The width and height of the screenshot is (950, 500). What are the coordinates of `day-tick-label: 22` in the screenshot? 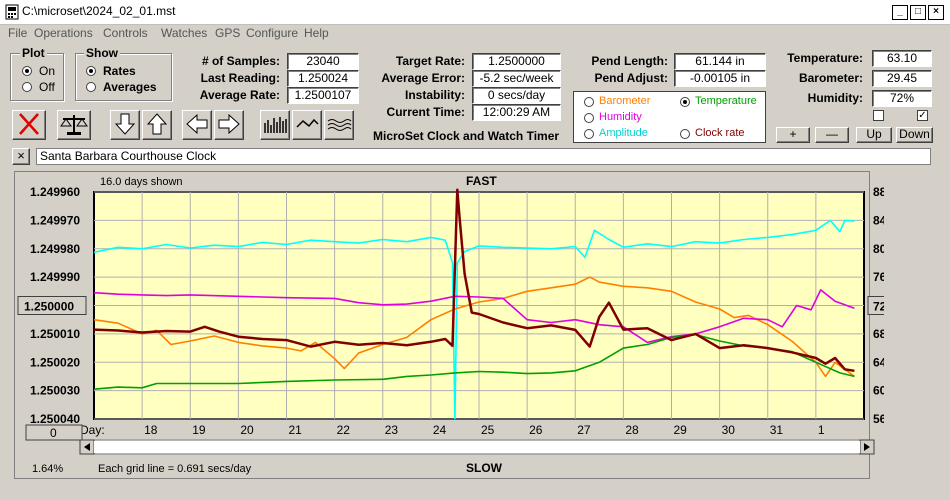 It's located at (344, 430).